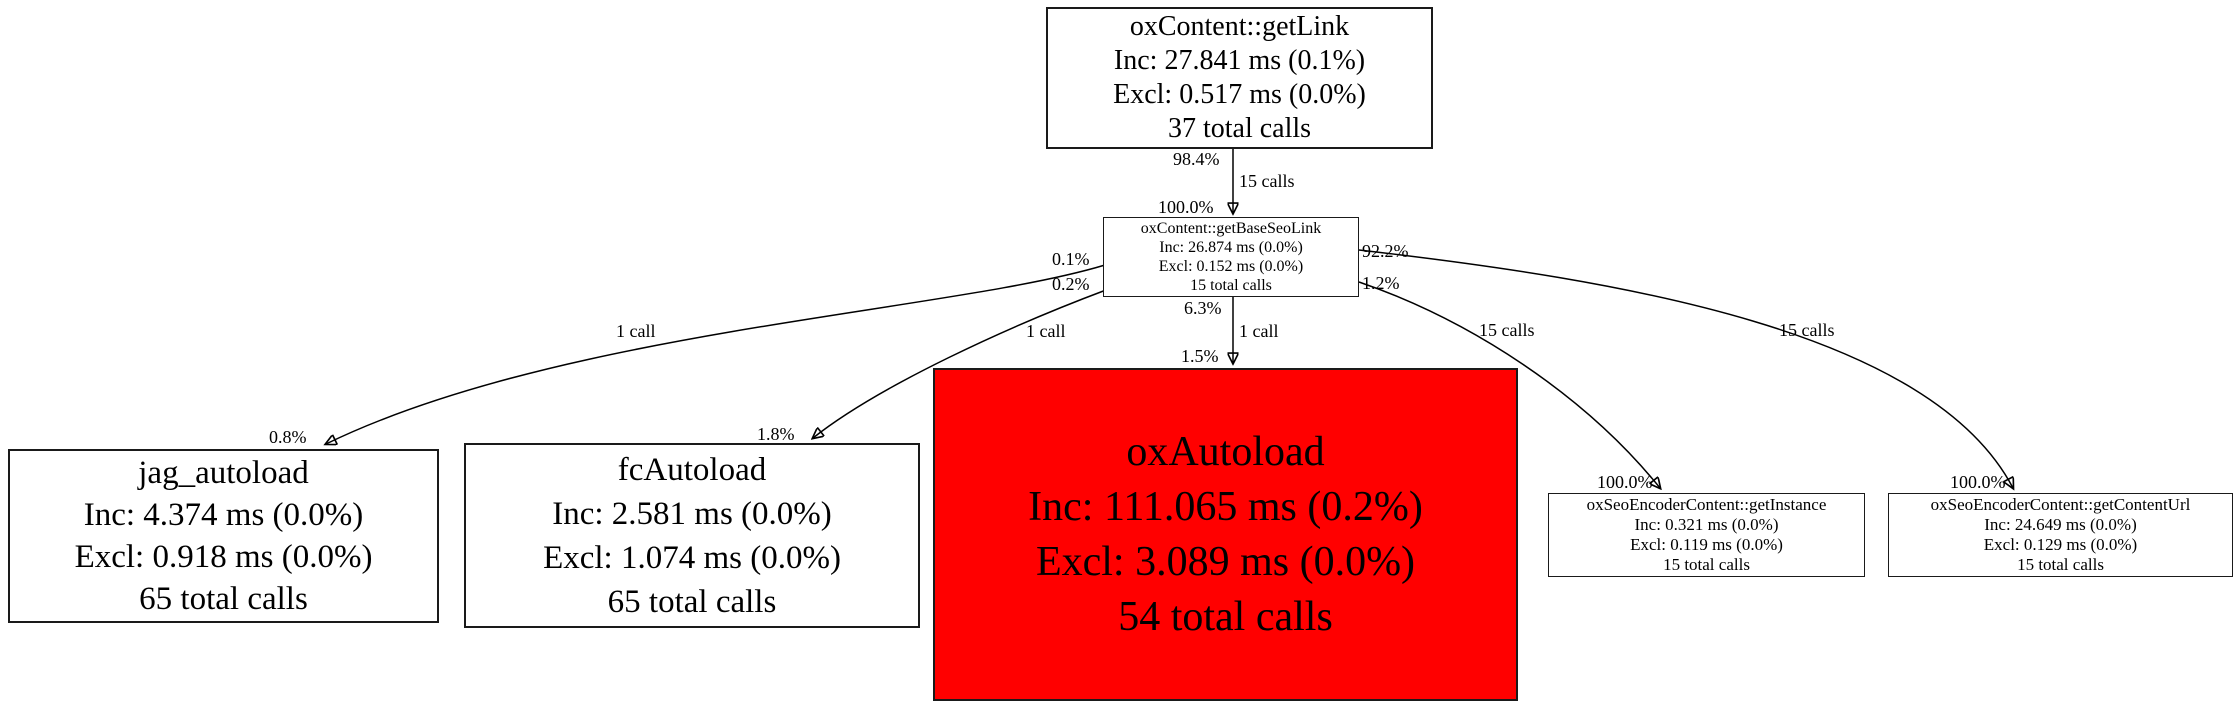  Describe the element at coordinates (1071, 284) in the screenshot. I see `edge-label-tail-percent: 0.2%` at that location.